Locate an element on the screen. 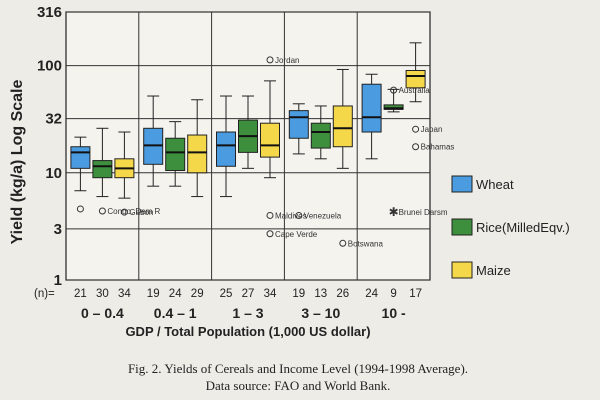 Image resolution: width=600 pixels, height=400 pixels. outlier: ✱ Brunei Darsm is located at coordinates (418, 212).